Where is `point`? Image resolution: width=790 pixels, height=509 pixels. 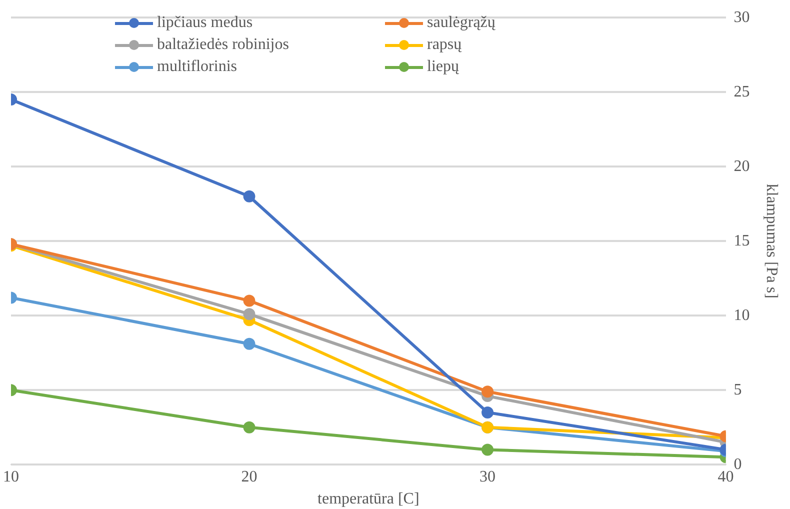 point is located at coordinates (249, 314).